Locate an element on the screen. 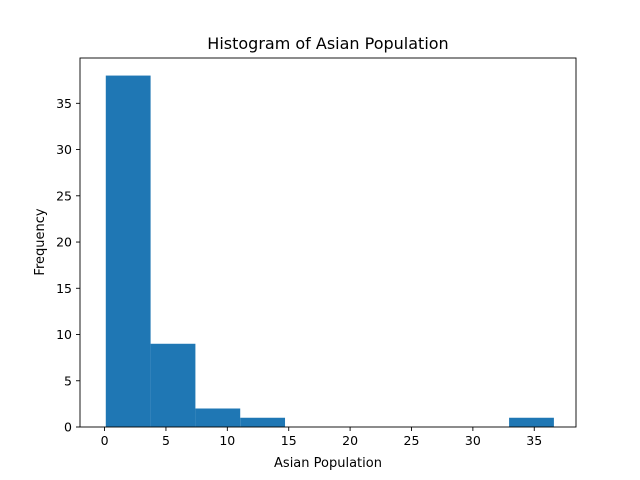 This screenshot has width=640, height=480. x-tick-label: 0 is located at coordinates (105, 440).